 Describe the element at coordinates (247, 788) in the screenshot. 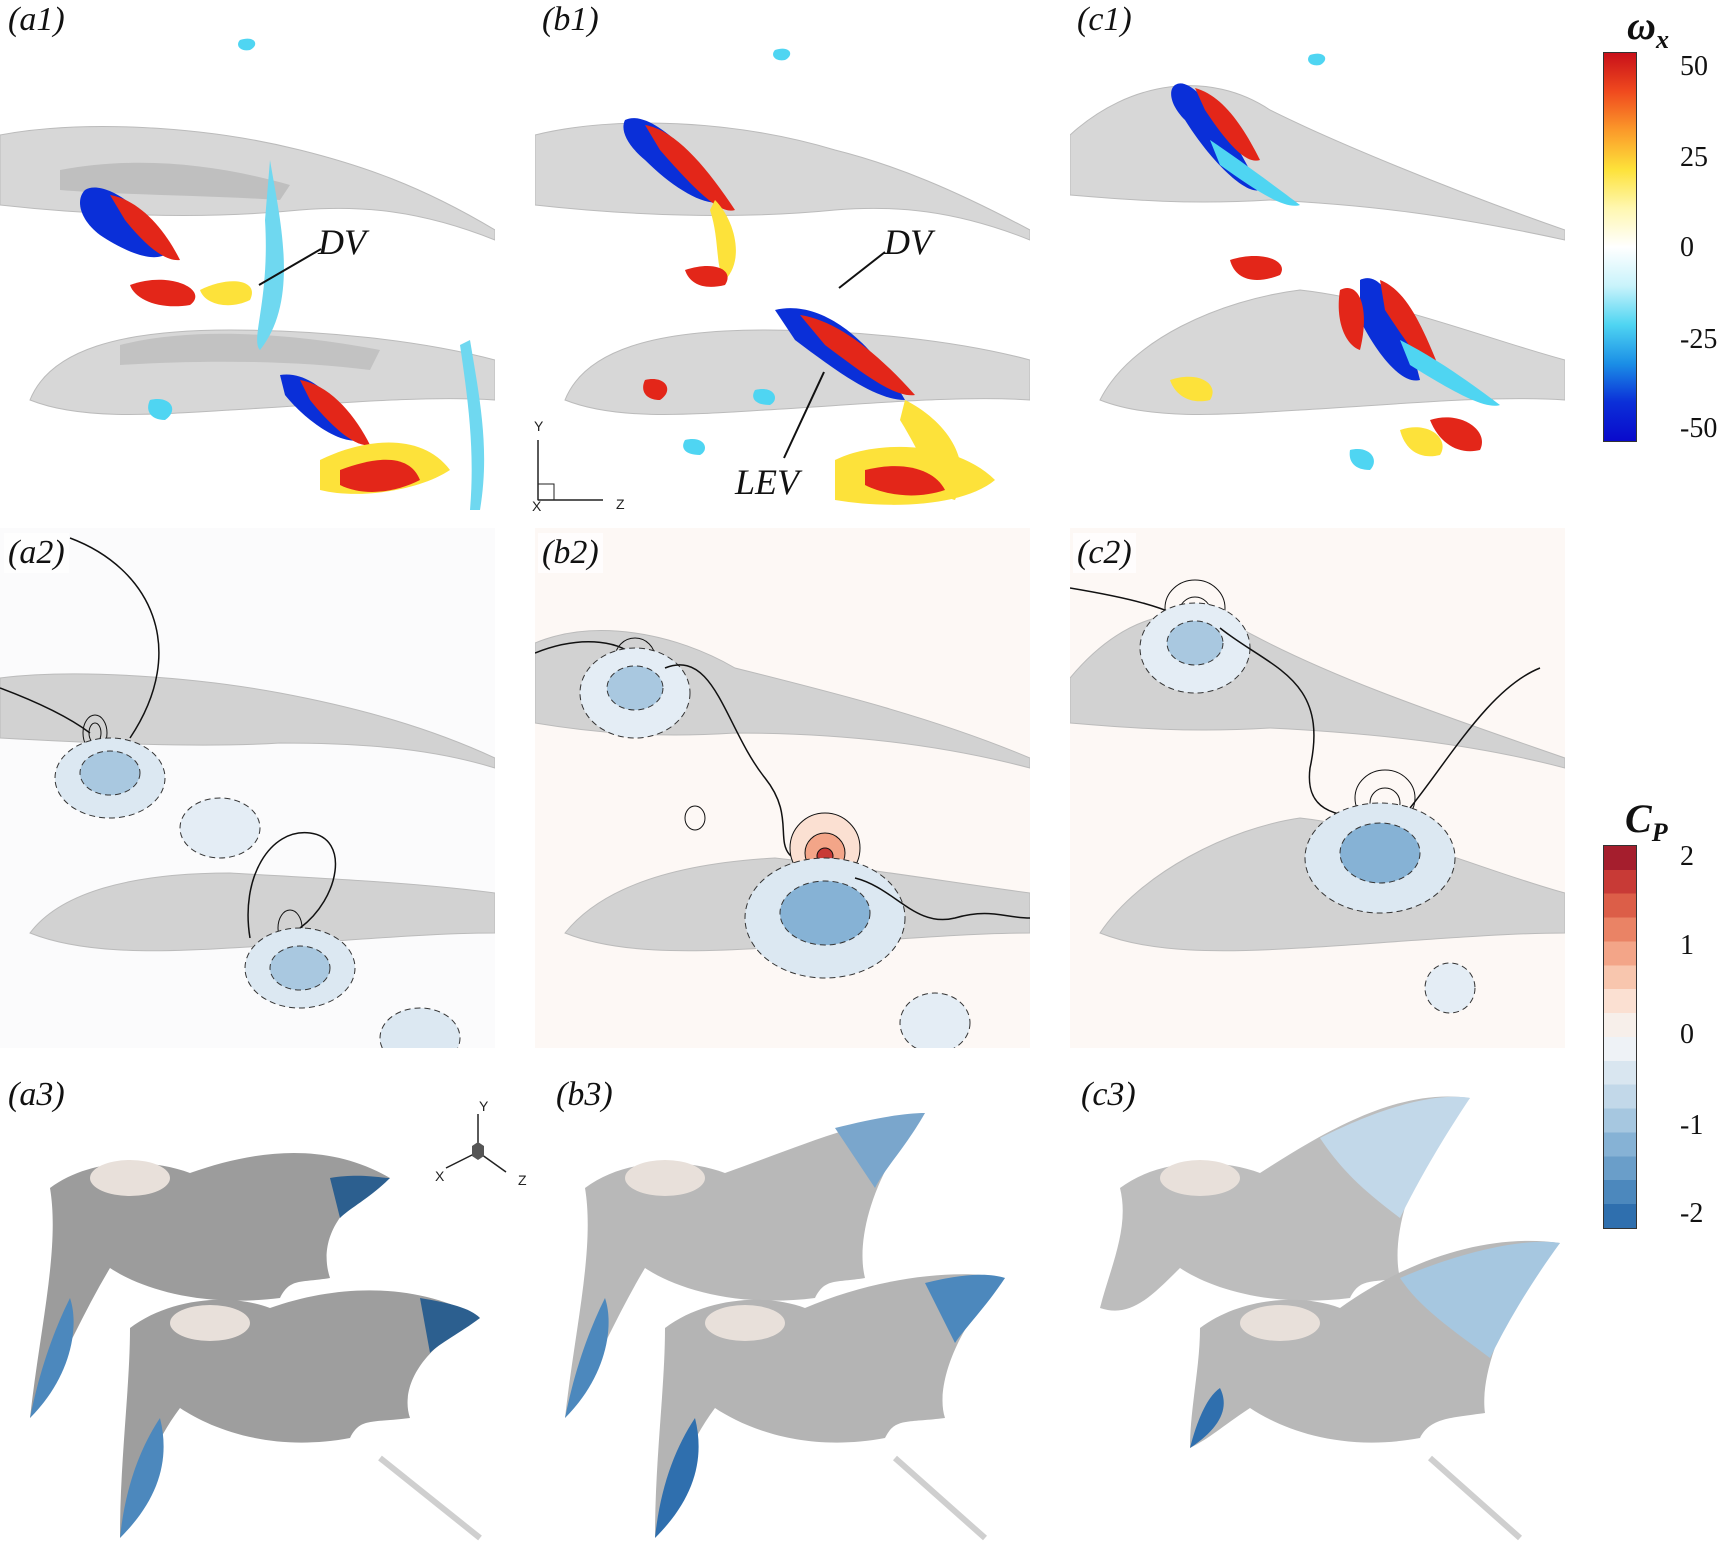

I see `pressure-panel-a2` at that location.